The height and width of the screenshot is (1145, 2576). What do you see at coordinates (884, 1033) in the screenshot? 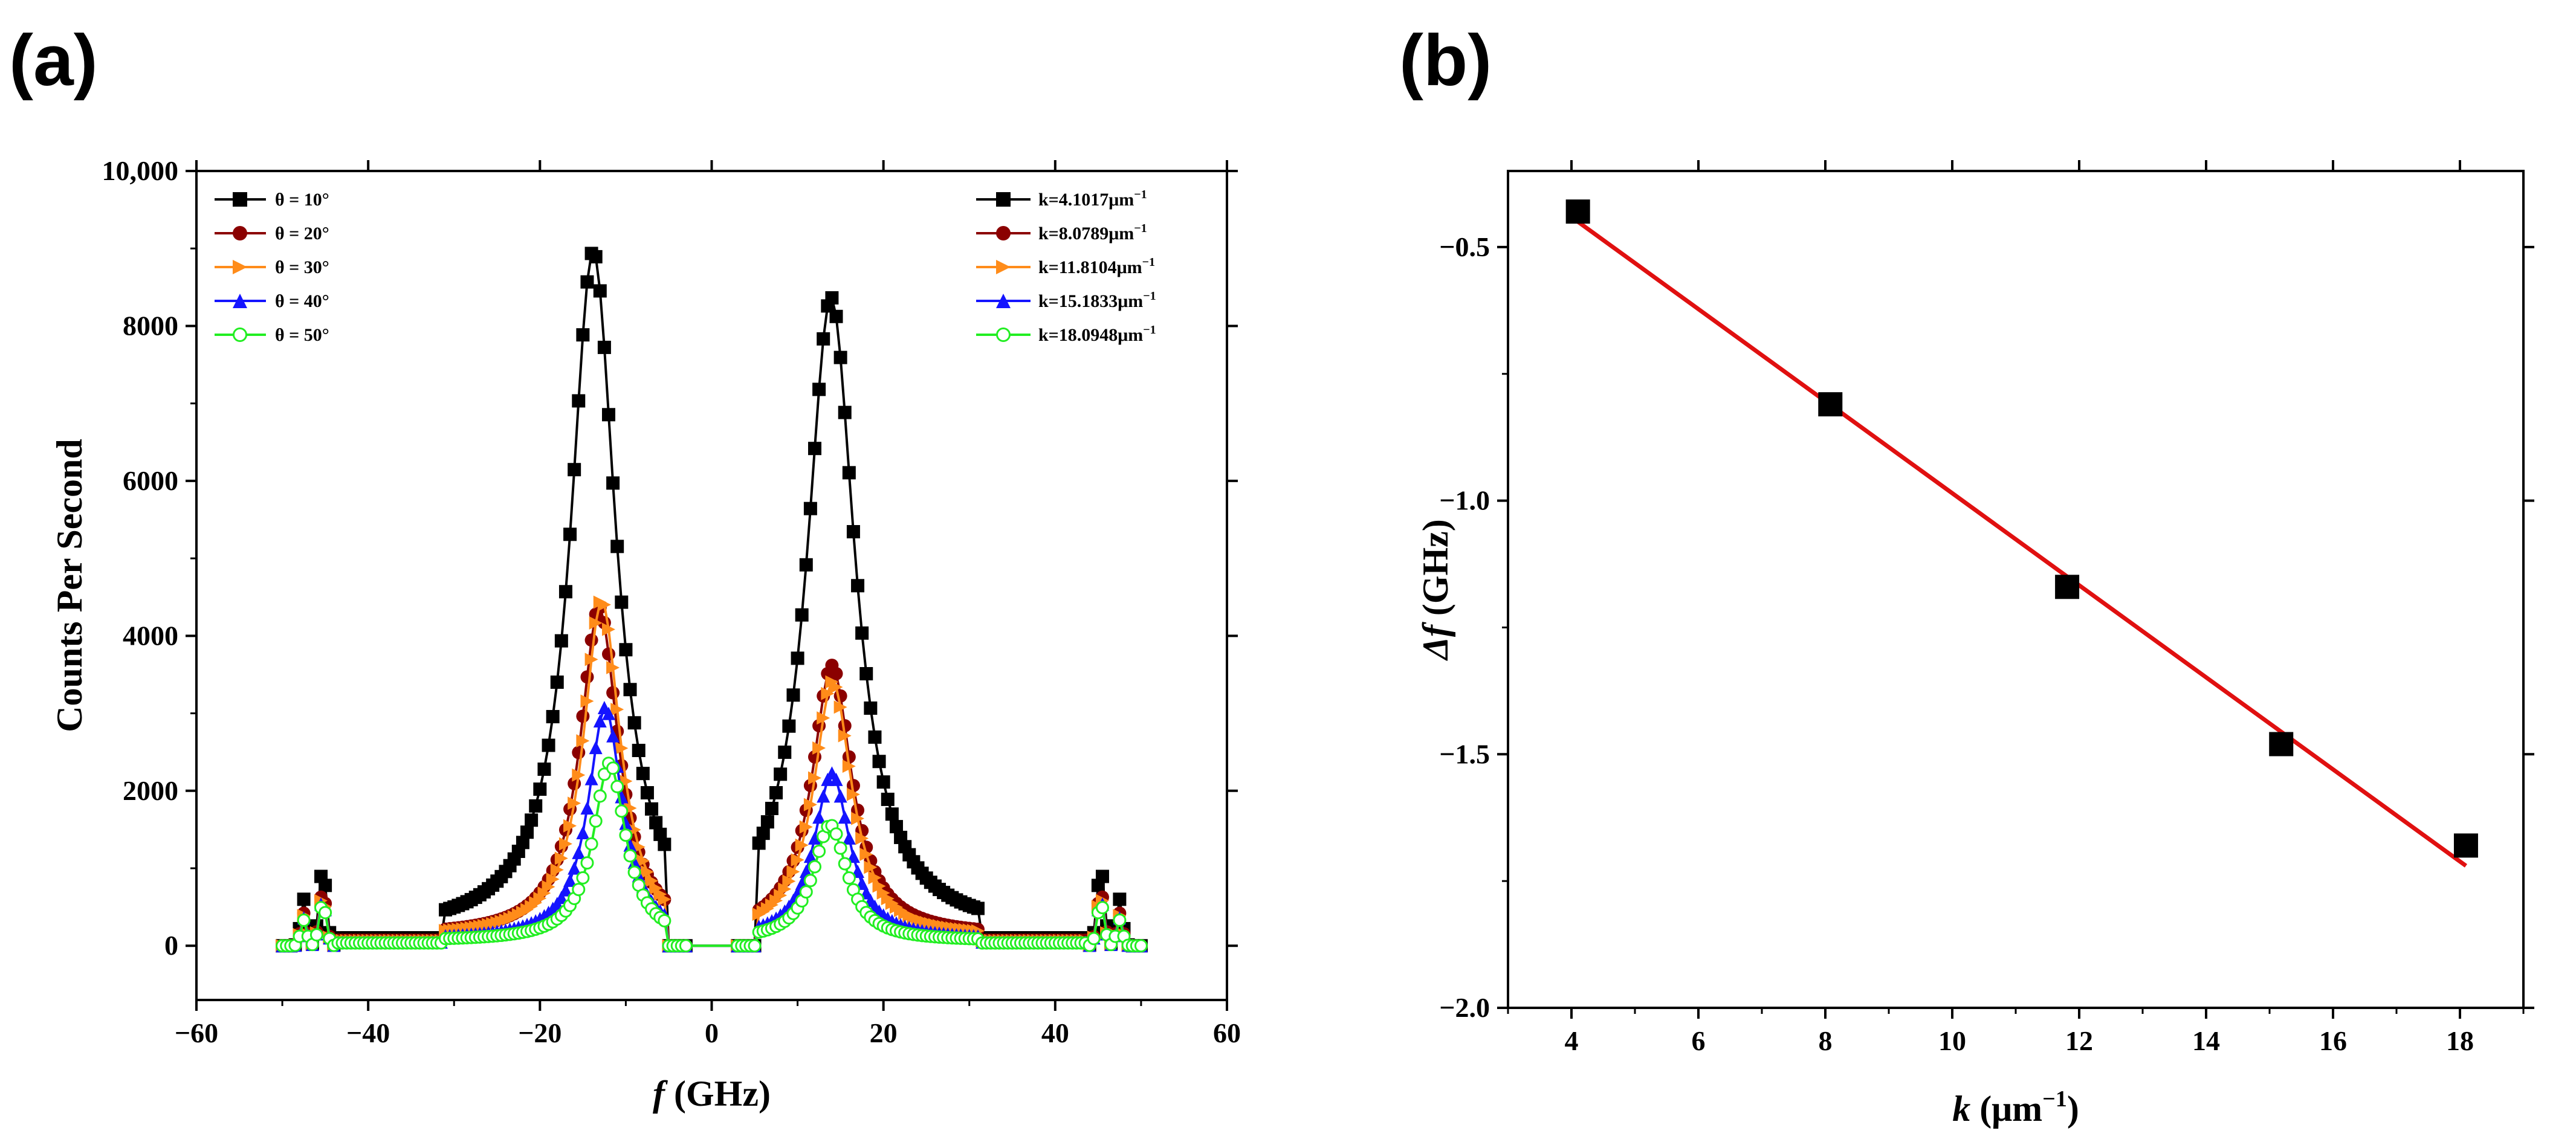
I see `x-tick-label-a: 20` at bounding box center [884, 1033].